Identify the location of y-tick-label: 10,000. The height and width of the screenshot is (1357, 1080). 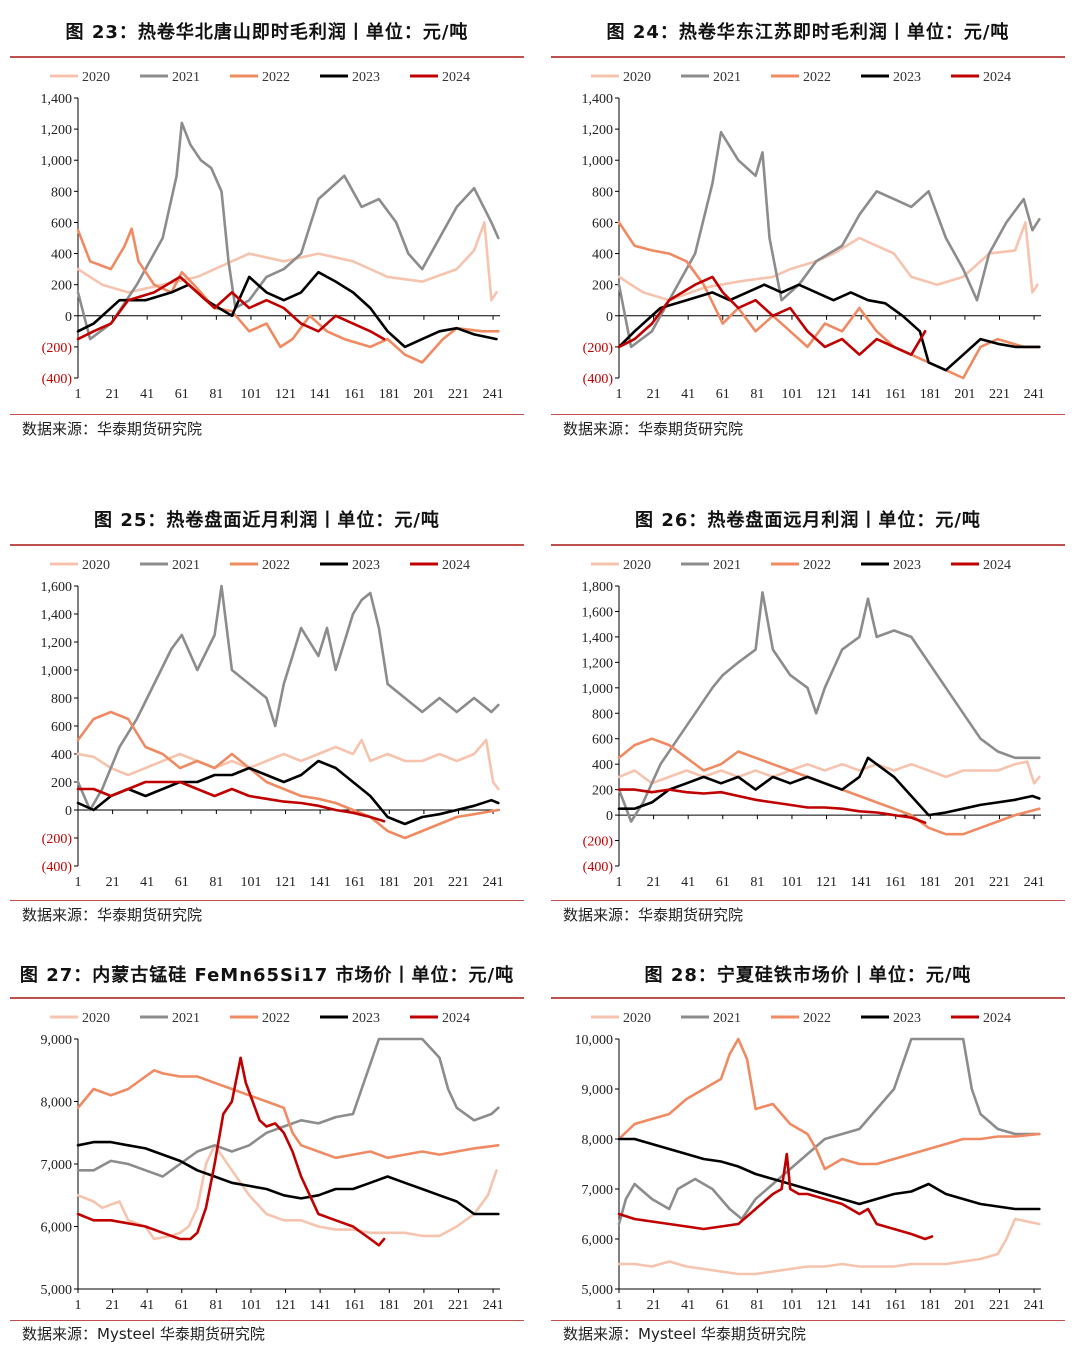
(594, 1040).